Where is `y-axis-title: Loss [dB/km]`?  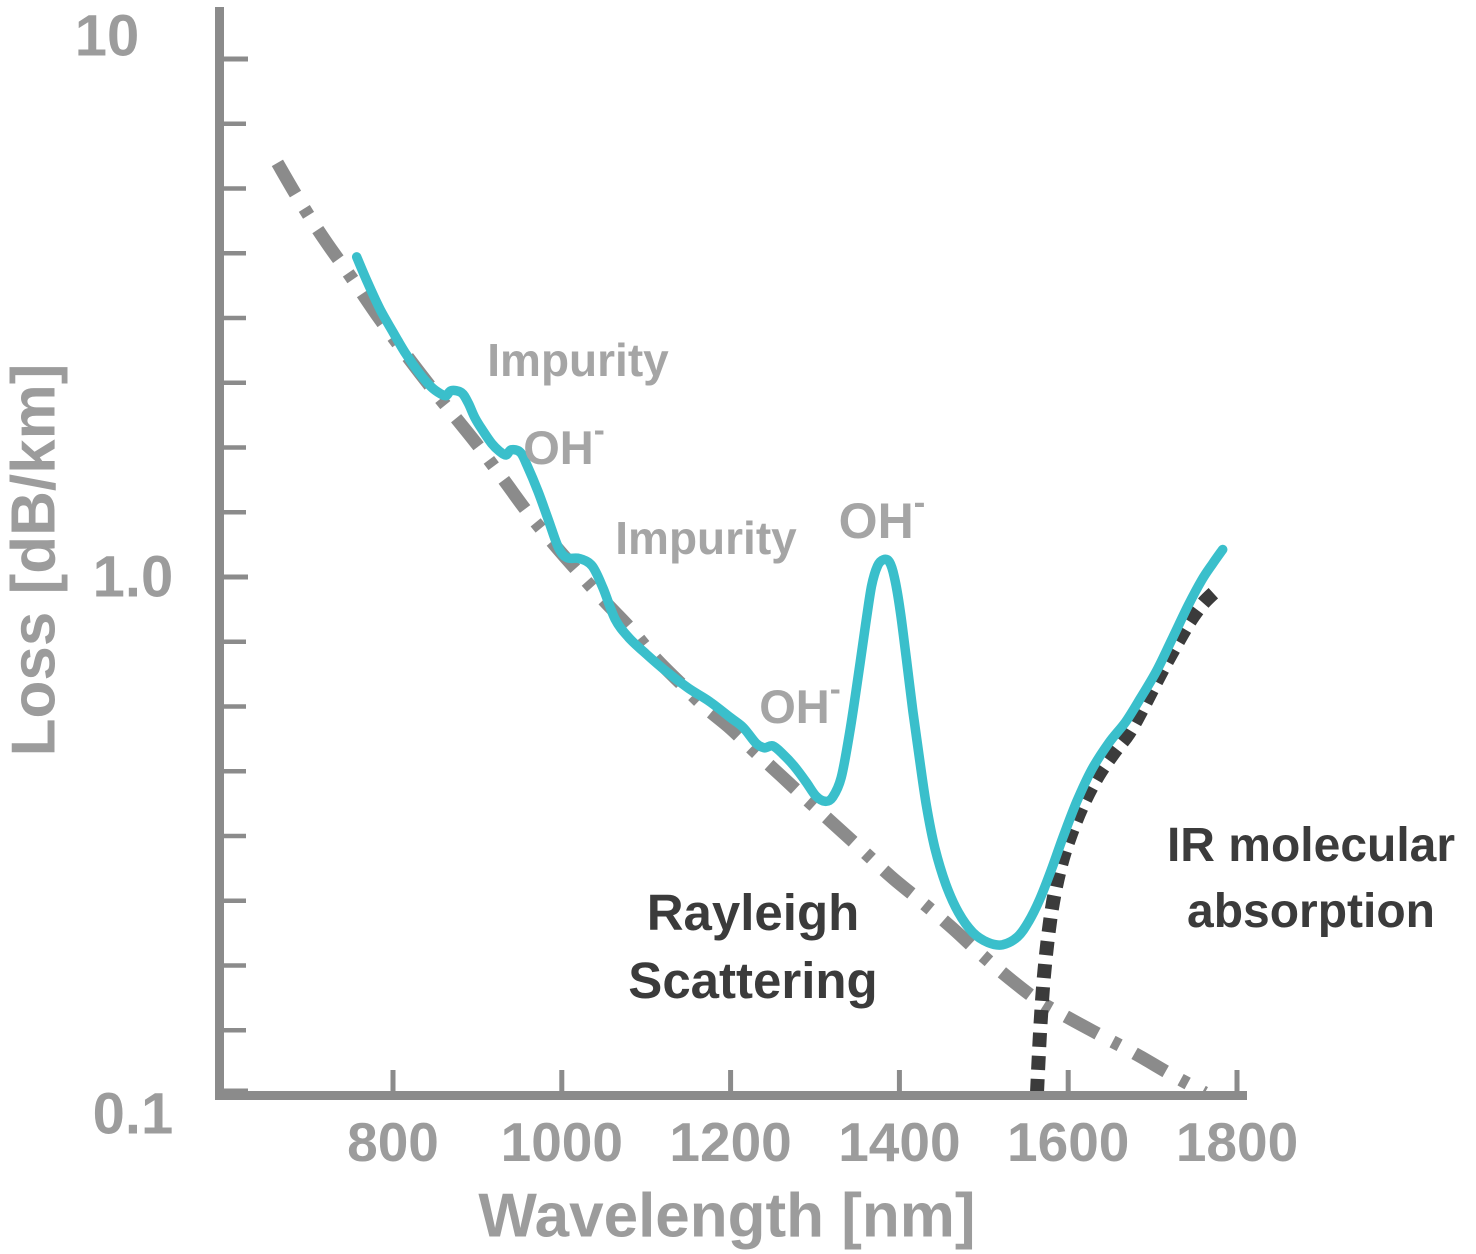
y-axis-title: Loss [dB/km] is located at coordinates (34, 560).